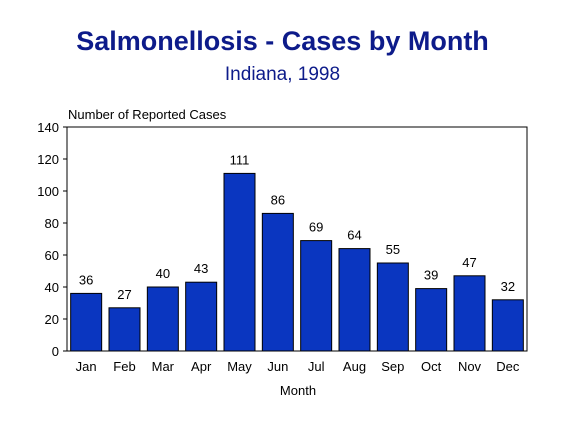  What do you see at coordinates (507, 325) in the screenshot?
I see `bar-dec` at bounding box center [507, 325].